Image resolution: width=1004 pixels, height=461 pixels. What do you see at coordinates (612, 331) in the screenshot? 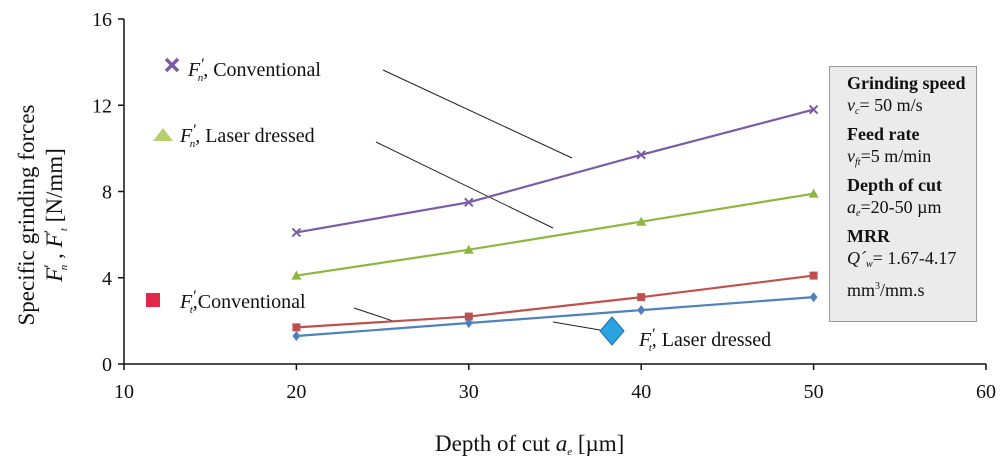
I see `legend-marker-ft-laser` at bounding box center [612, 331].